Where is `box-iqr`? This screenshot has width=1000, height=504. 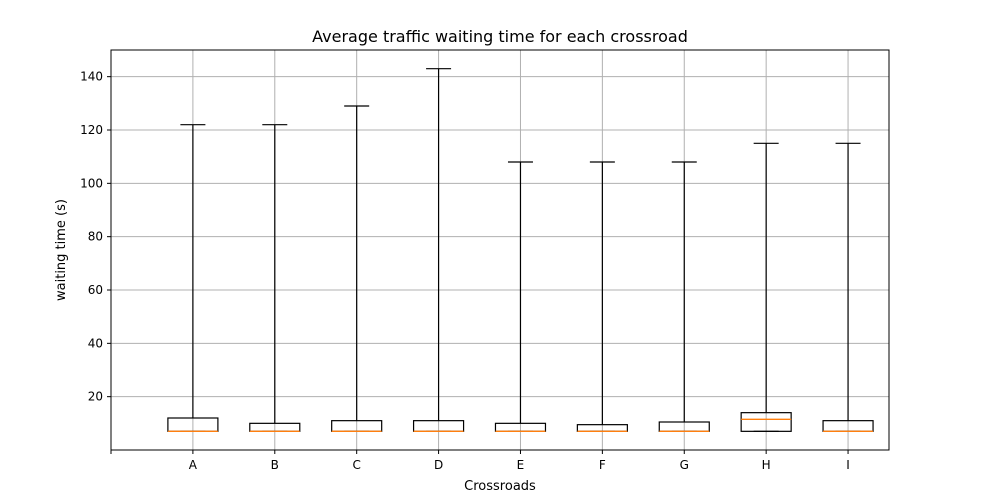 box-iqr is located at coordinates (766, 422).